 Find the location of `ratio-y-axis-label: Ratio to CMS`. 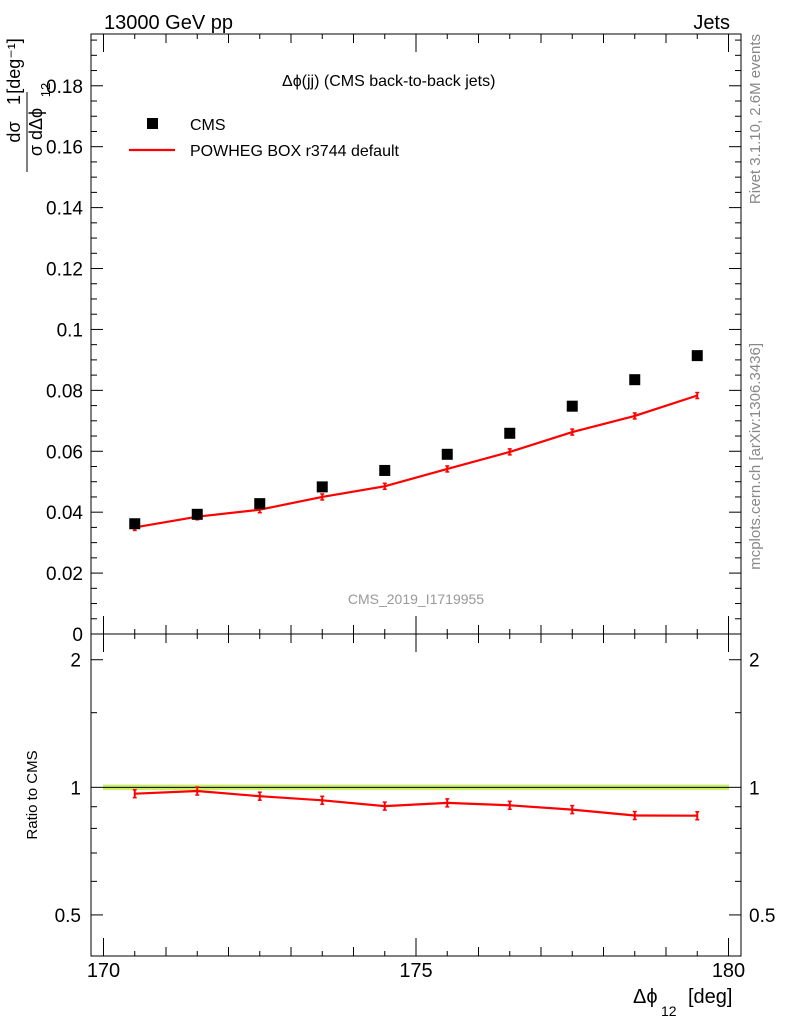

ratio-y-axis-label: Ratio to CMS is located at coordinates (32, 794).